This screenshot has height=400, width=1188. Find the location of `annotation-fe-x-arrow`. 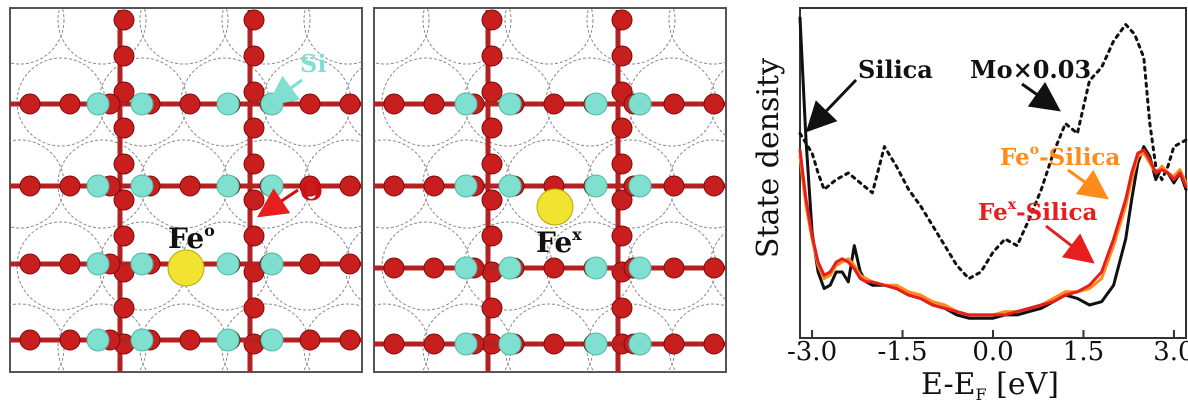

annotation-fe-x-arrow is located at coordinates (1070, 244).